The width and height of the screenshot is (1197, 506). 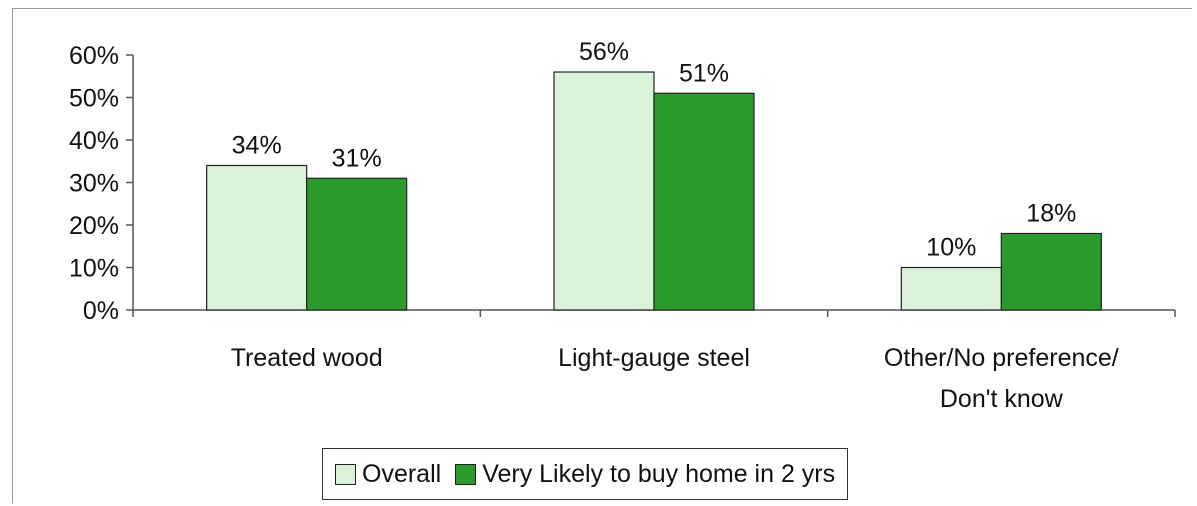 I want to click on legend-label-very-likely: Very Likely to buy home in 2 yrs, so click(x=659, y=473).